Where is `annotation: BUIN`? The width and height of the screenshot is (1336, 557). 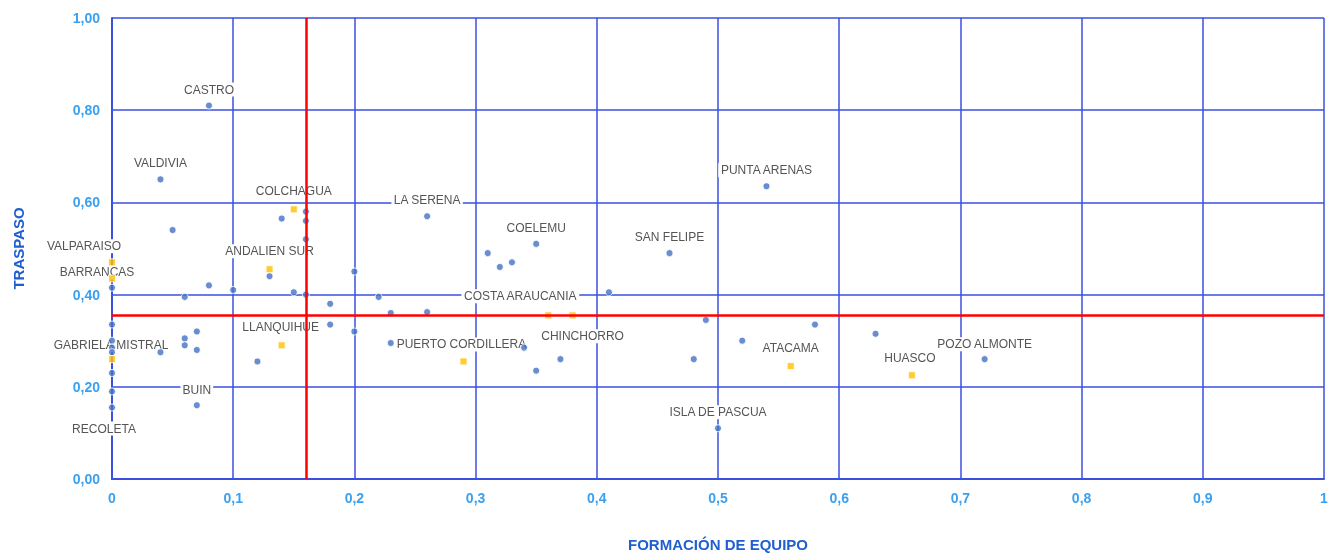 annotation: BUIN is located at coordinates (197, 390).